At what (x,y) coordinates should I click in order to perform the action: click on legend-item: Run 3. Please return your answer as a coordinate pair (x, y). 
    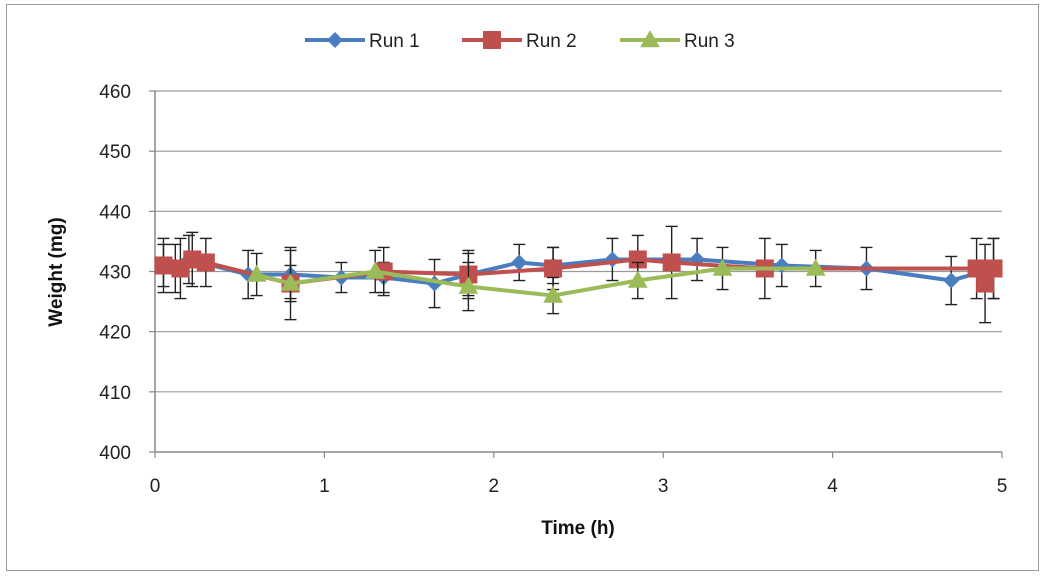
    Looking at the image, I should click on (677, 41).